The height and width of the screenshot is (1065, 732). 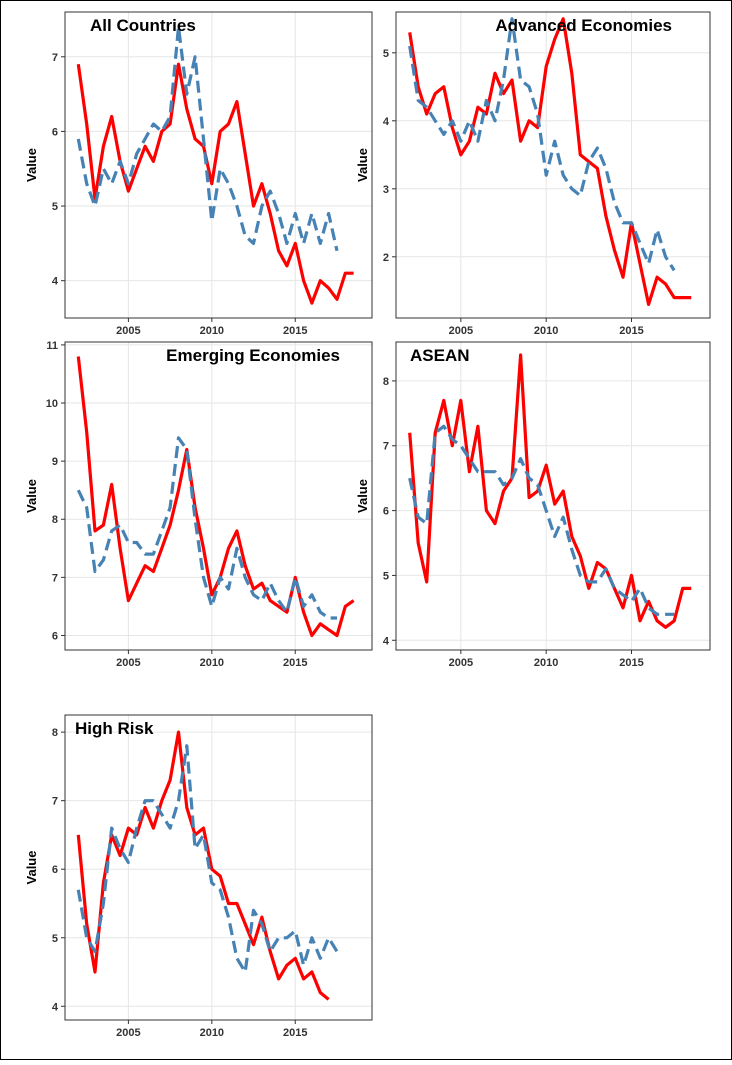 I want to click on panel-title: High Risk, so click(x=114, y=728).